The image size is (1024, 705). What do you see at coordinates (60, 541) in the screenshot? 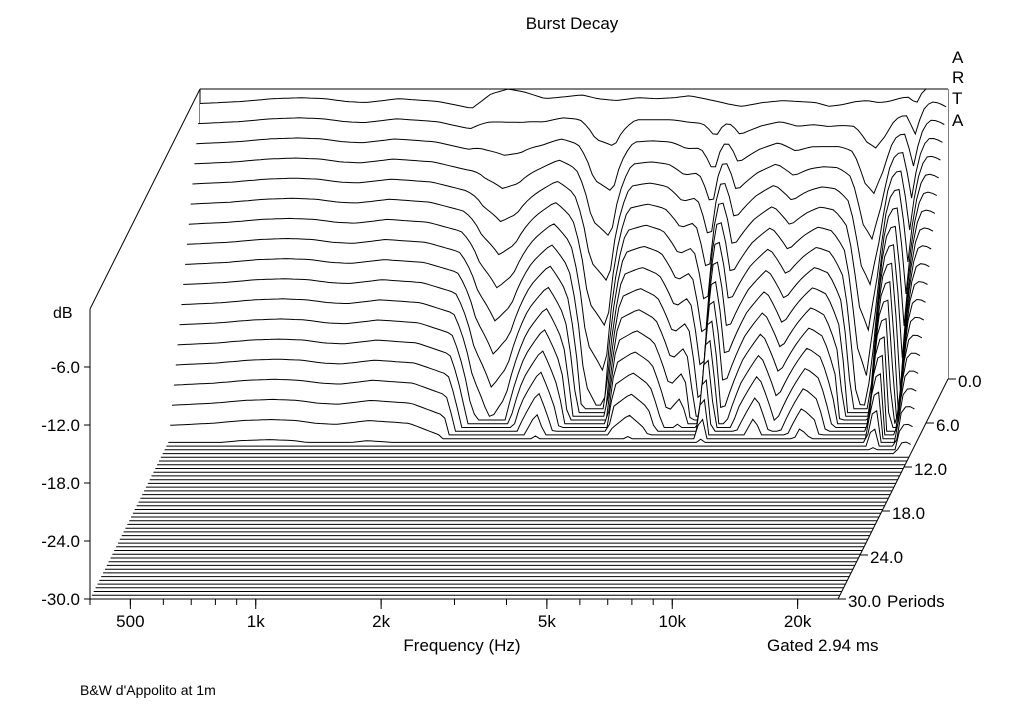
I see `y-tick-label: -24.0` at bounding box center [60, 541].